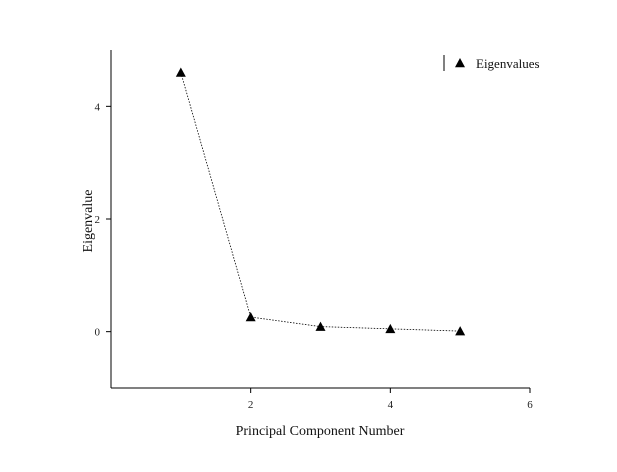 Image resolution: width=617 pixels, height=472 pixels. What do you see at coordinates (98, 333) in the screenshot?
I see `y-tick-label: 0` at bounding box center [98, 333].